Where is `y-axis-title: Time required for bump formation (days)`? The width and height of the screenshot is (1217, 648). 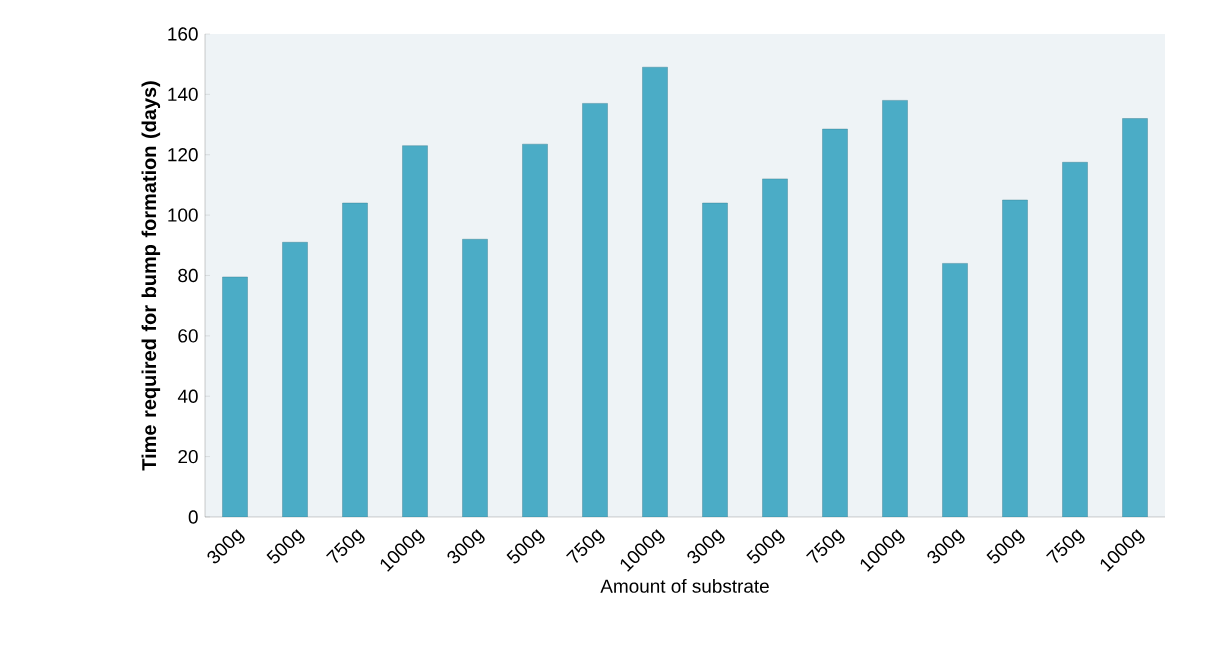
y-axis-title: Time required for bump formation (days) is located at coordinates (151, 276).